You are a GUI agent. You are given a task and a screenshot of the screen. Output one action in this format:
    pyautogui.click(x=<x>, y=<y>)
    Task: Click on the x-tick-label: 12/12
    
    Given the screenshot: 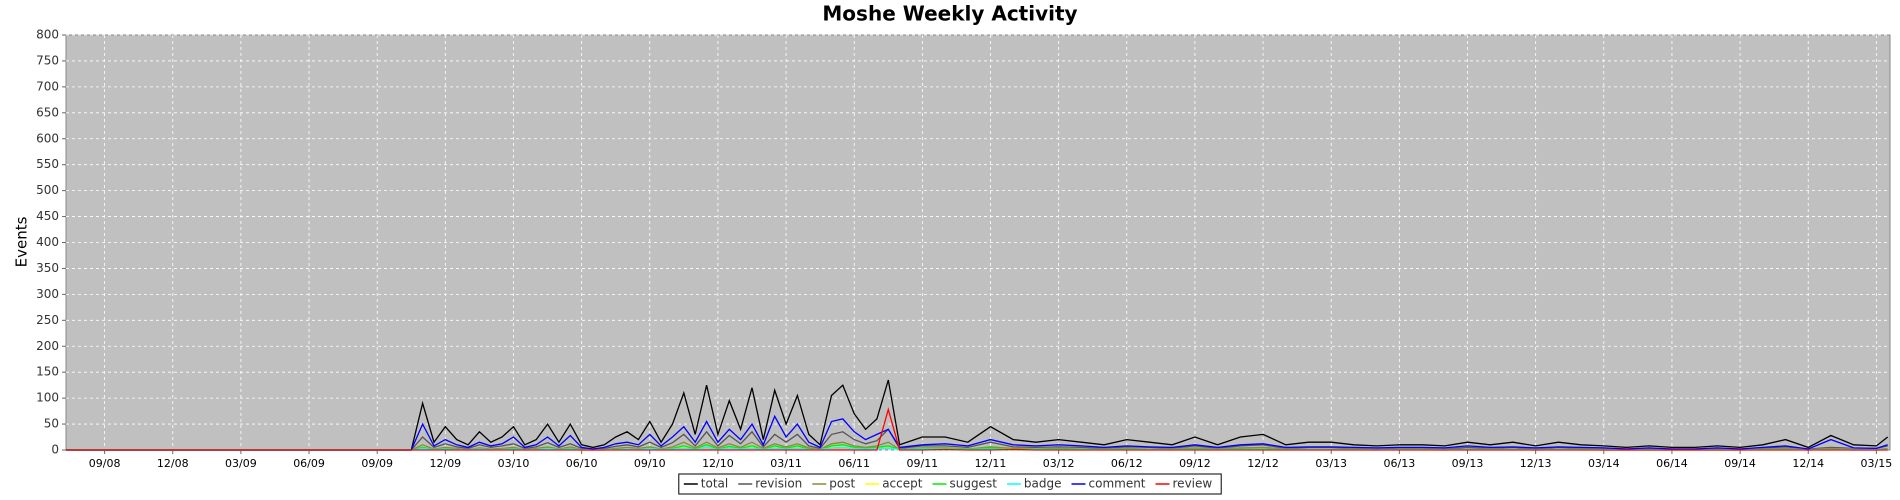 What is the action you would take?
    pyautogui.click(x=1263, y=463)
    